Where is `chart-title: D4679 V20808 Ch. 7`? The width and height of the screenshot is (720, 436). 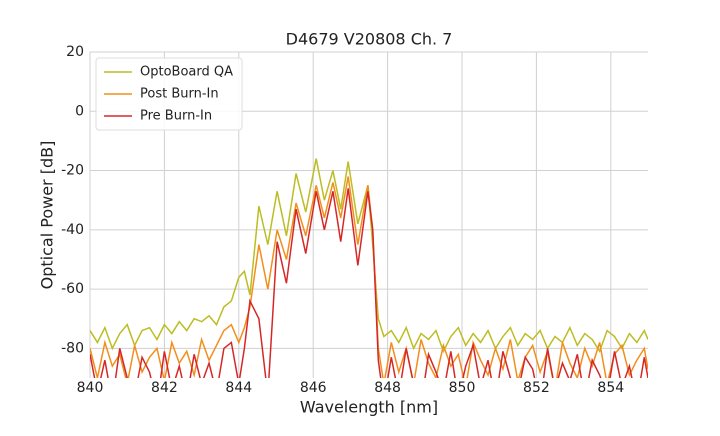 chart-title: D4679 V20808 Ch. 7 is located at coordinates (369, 39).